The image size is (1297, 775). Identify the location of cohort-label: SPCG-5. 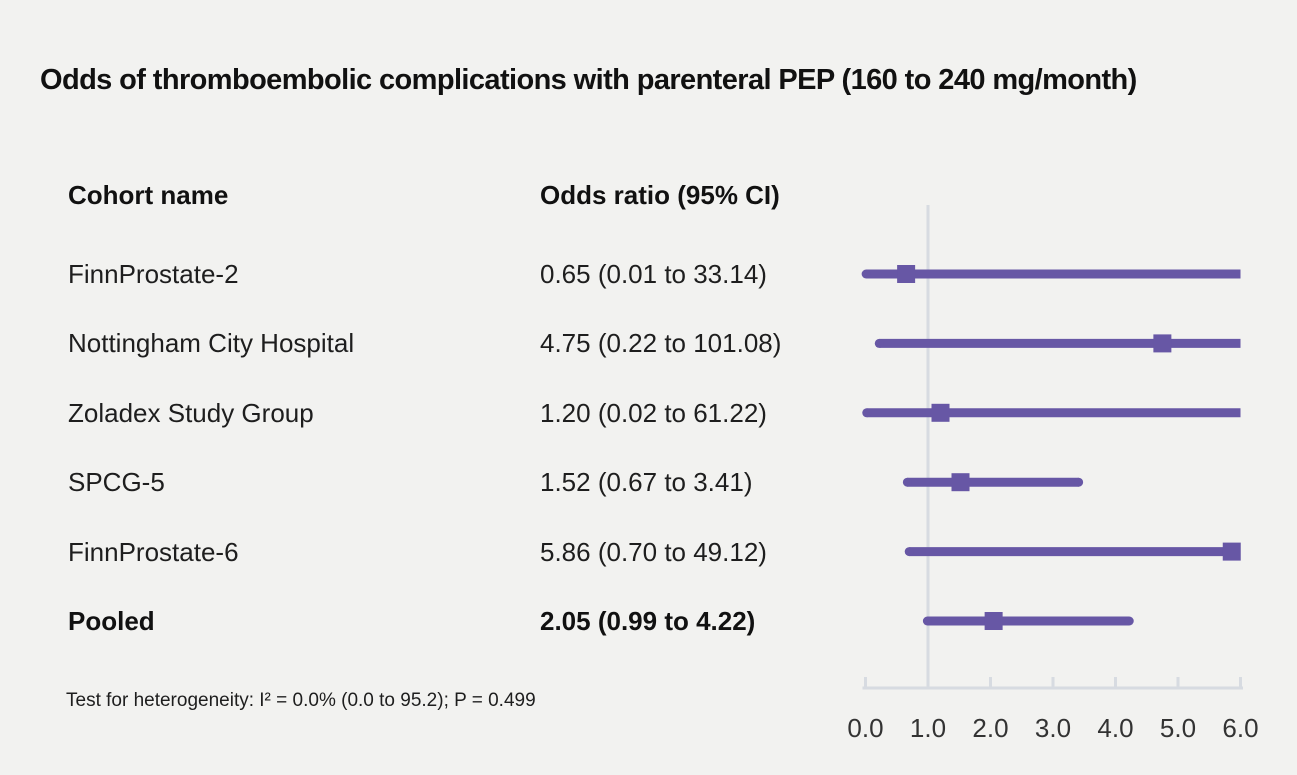
(116, 482).